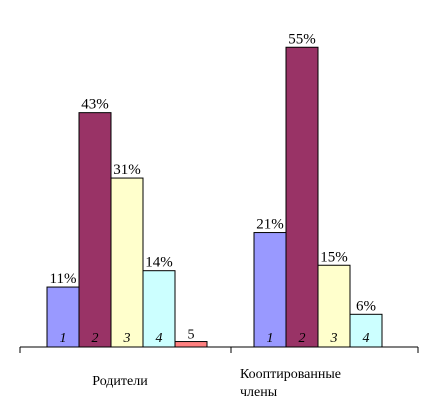 The height and width of the screenshot is (401, 423). I want to click on category-label: Родители, so click(120, 381).